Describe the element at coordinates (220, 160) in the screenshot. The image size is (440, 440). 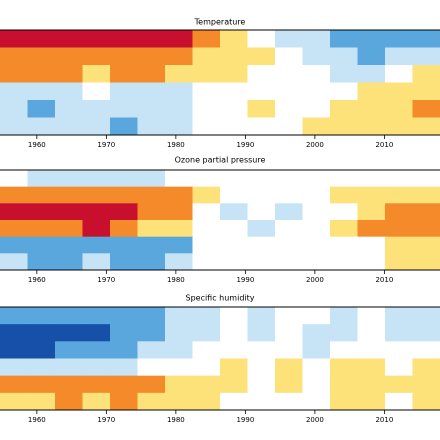
I see `panel-title: Ozone partial pressure` at that location.